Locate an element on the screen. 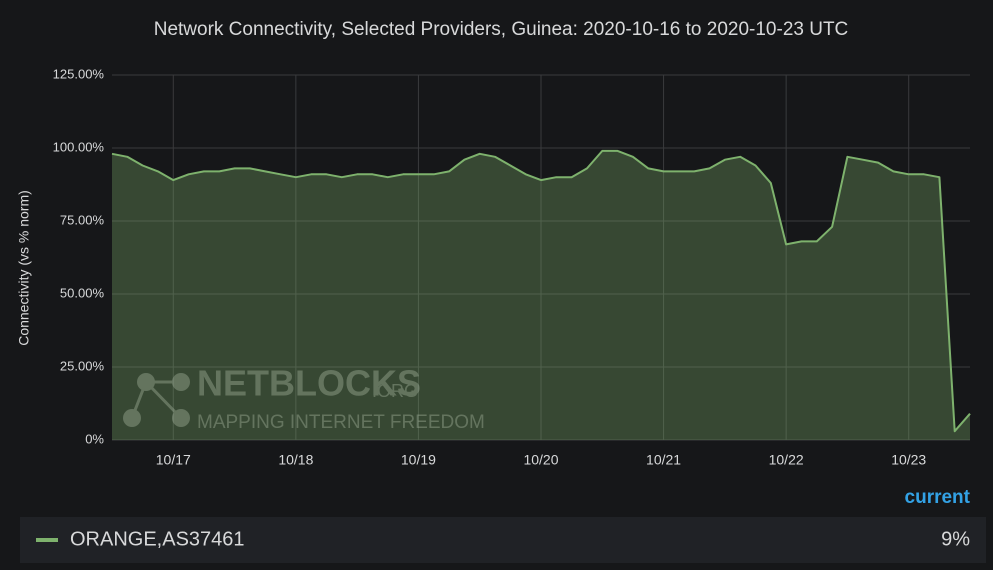  legend-value: 9% is located at coordinates (955, 539).